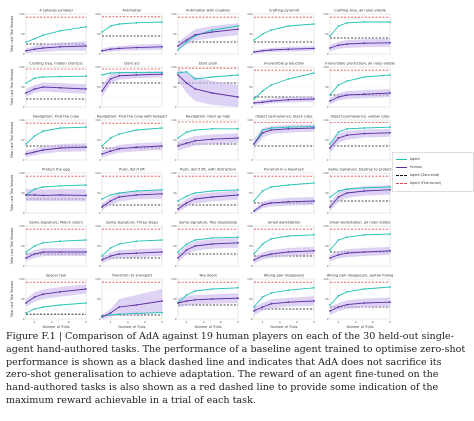 The height and width of the screenshot is (421, 474). Describe the element at coordinates (425, 183) in the screenshot. I see `legend-label-fine-tuned: Agent (Fine-tuned)` at that location.